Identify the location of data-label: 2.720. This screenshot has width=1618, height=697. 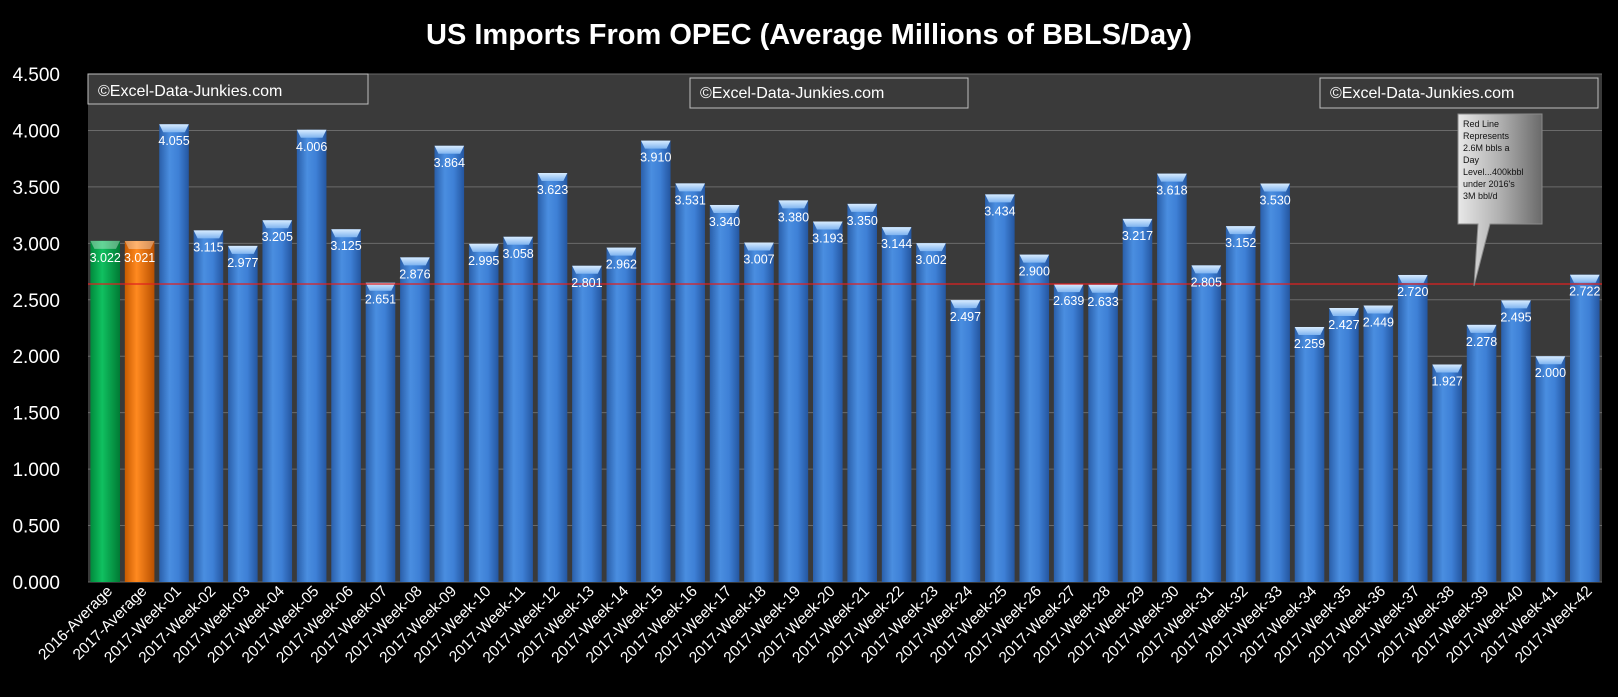
(1412, 292).